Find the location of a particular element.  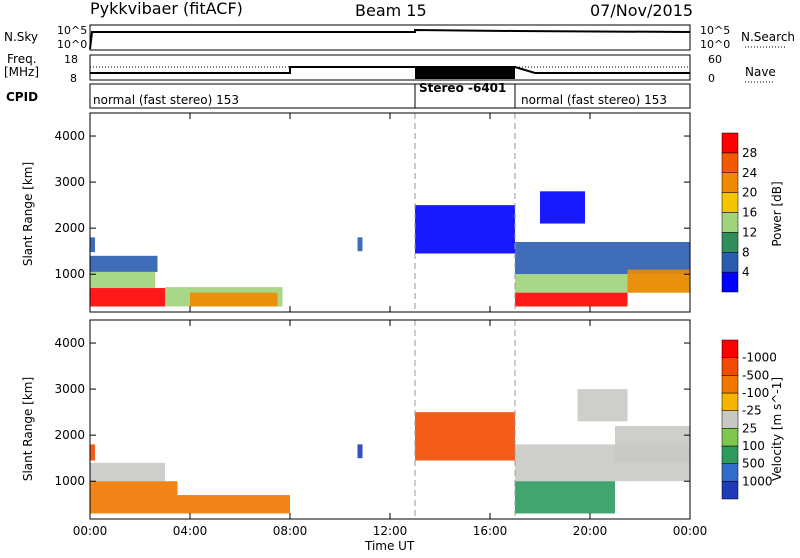

colorbar-tick-label: -100 is located at coordinates (755, 393).